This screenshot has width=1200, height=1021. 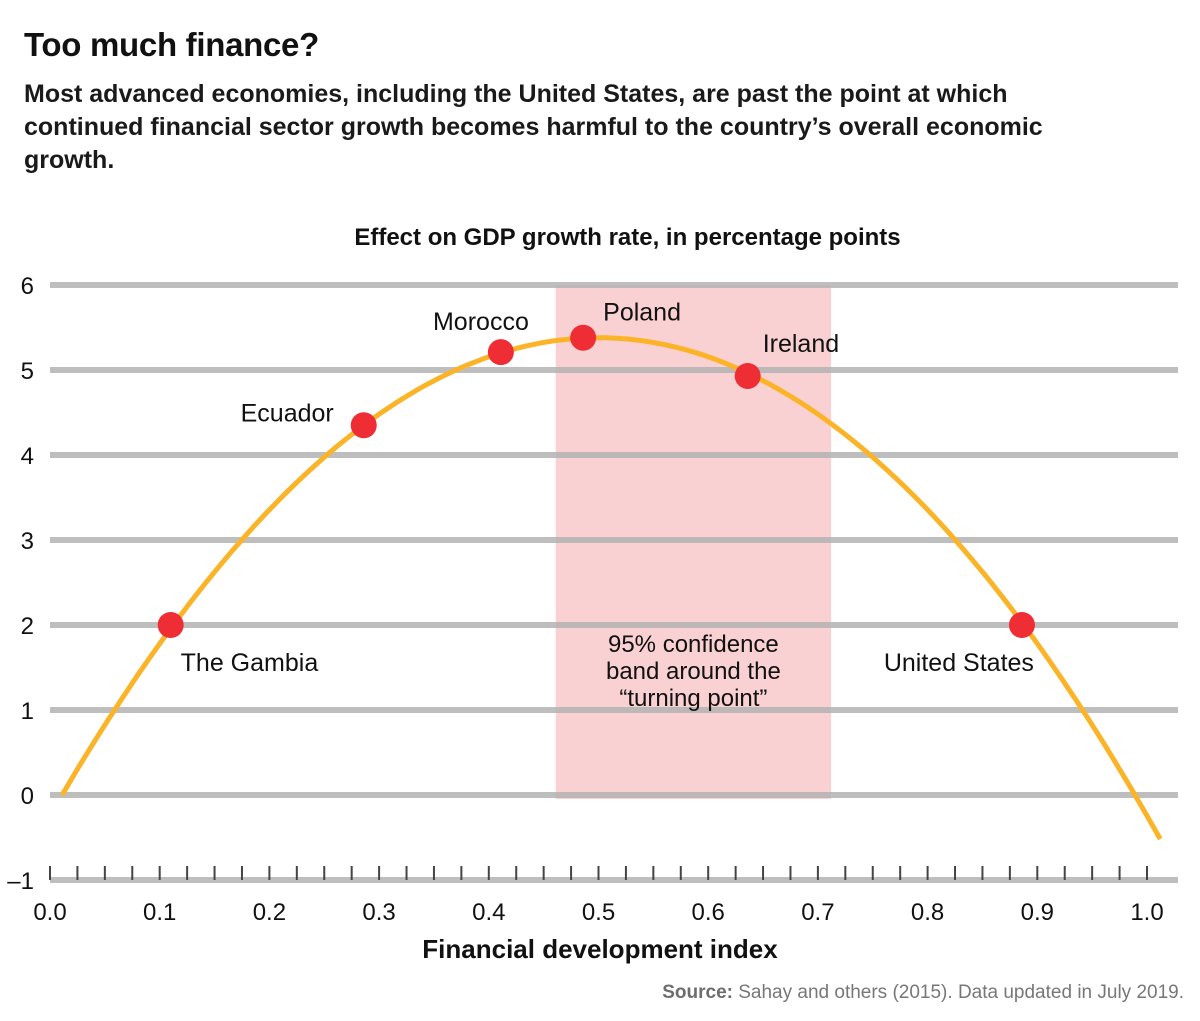 I want to click on x-tick-label: 0.1, so click(x=159, y=912).